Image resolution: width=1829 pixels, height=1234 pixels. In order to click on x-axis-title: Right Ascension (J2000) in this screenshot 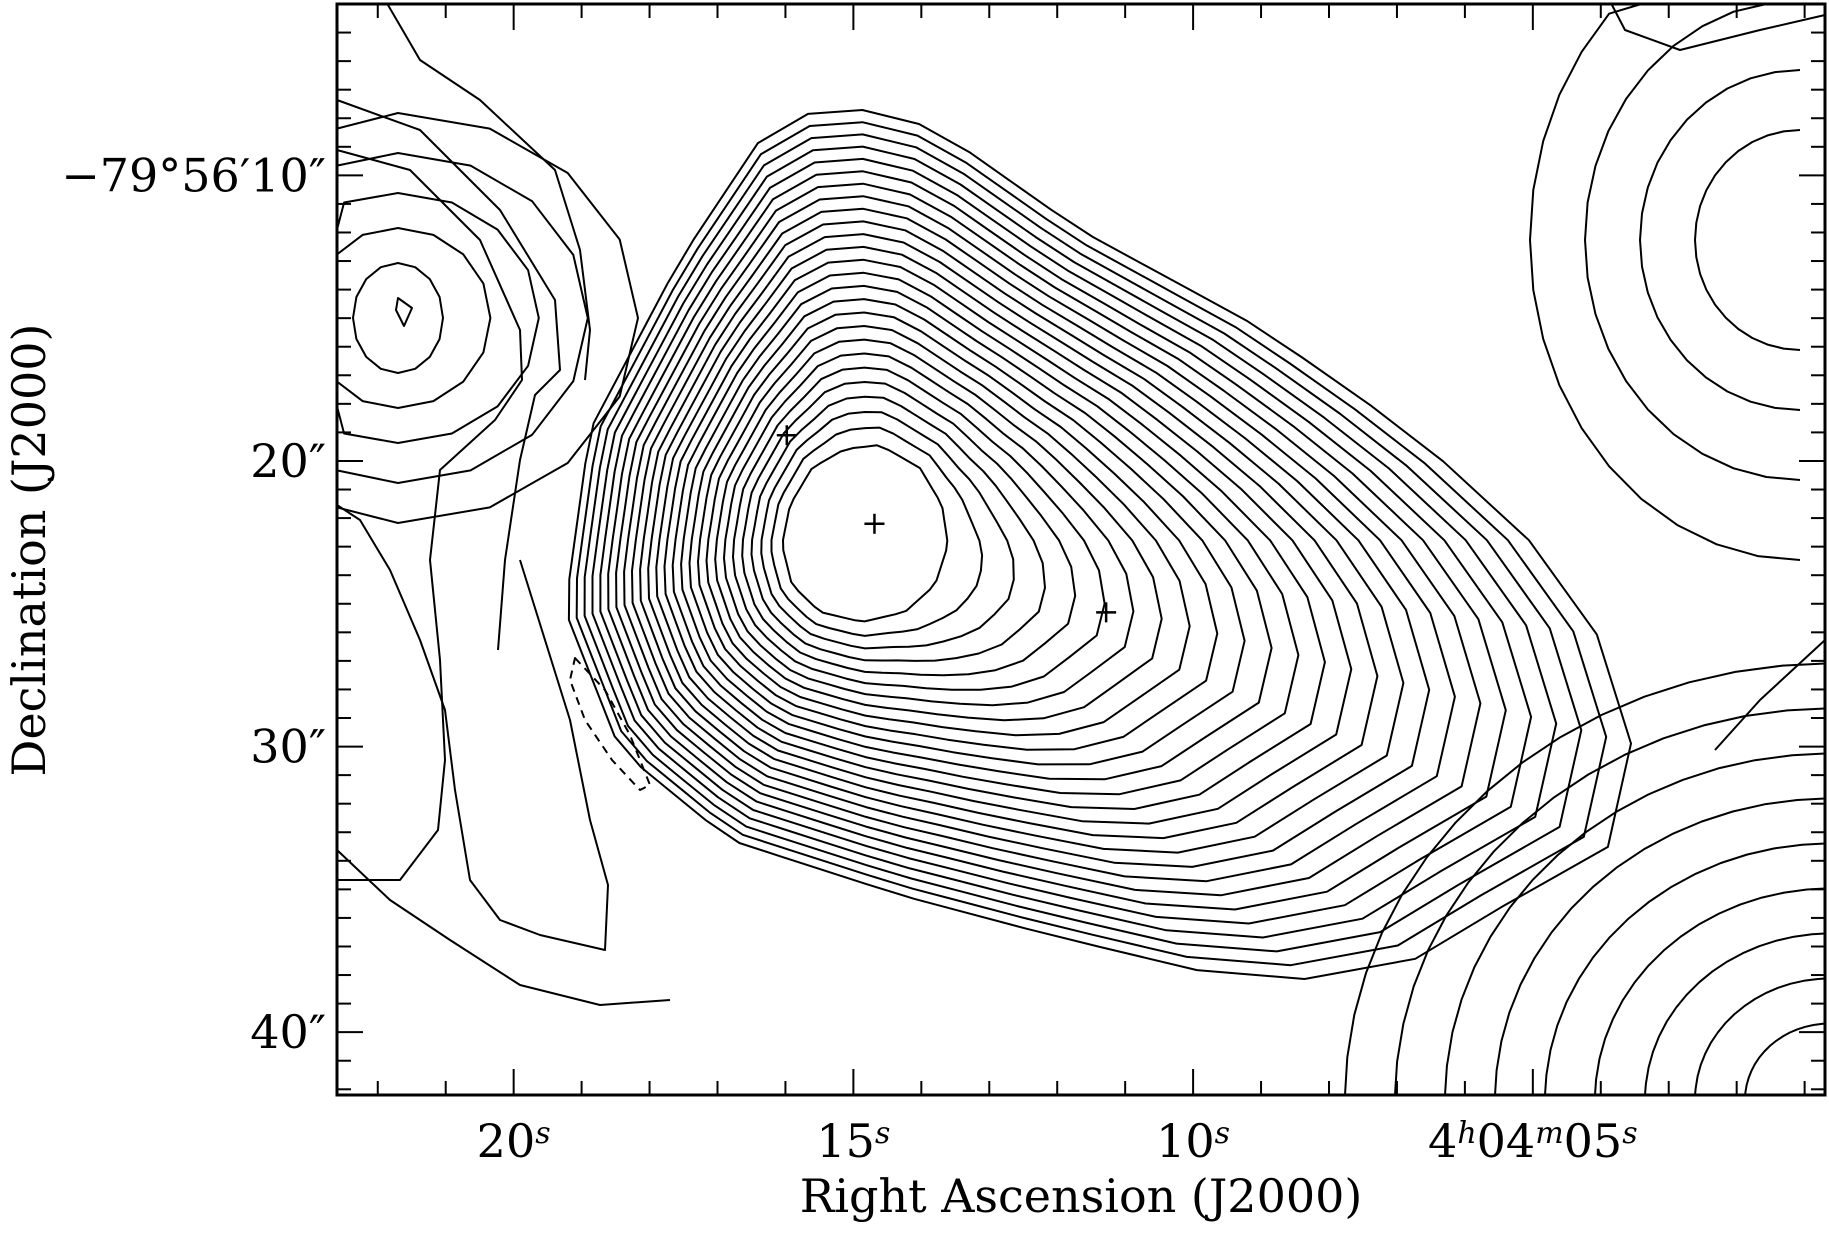, I will do `click(1081, 1196)`.